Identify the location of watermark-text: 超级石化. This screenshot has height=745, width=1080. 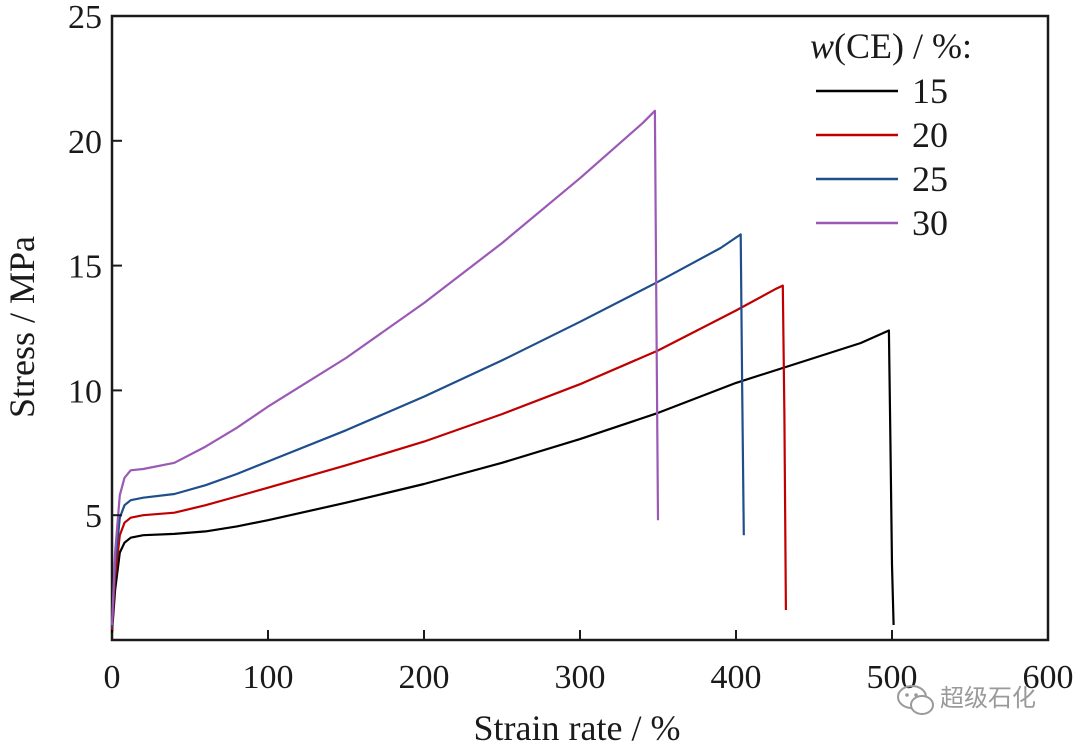
(988, 698).